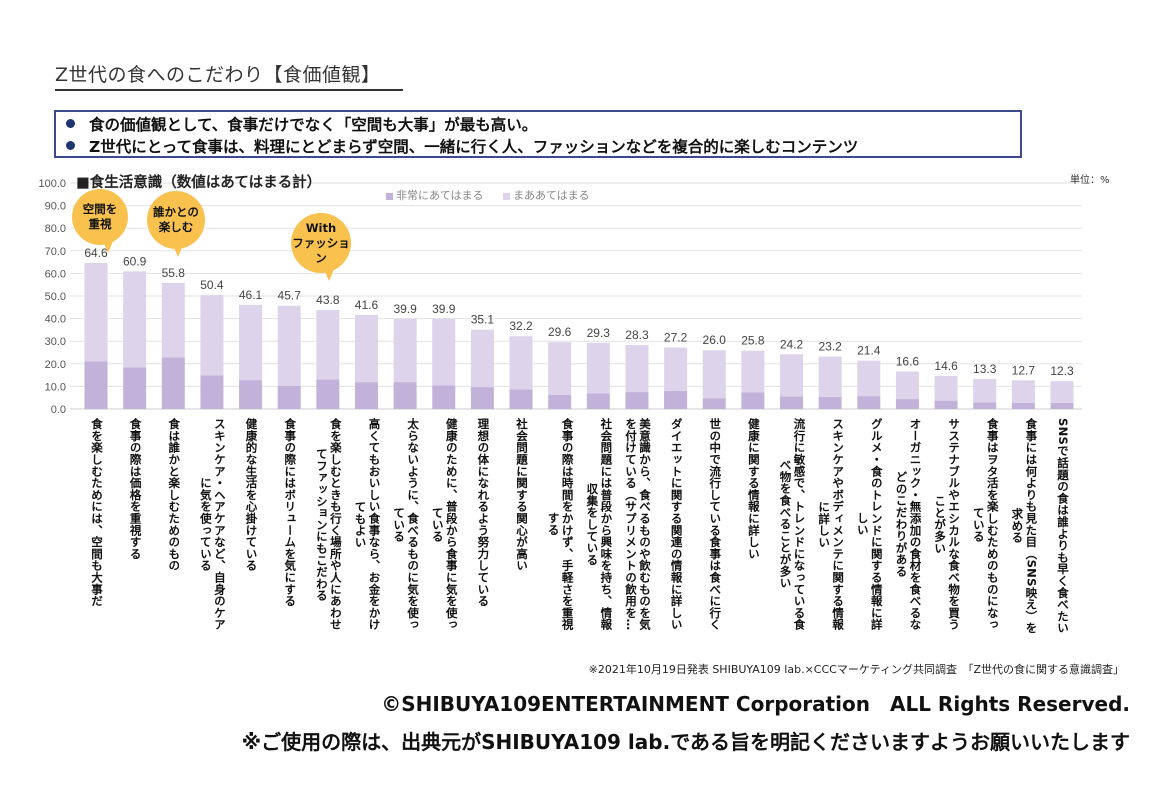 The width and height of the screenshot is (1160, 802). Describe the element at coordinates (753, 489) in the screenshot. I see `x-axis-label: 健康に関する情報に詳しい` at that location.